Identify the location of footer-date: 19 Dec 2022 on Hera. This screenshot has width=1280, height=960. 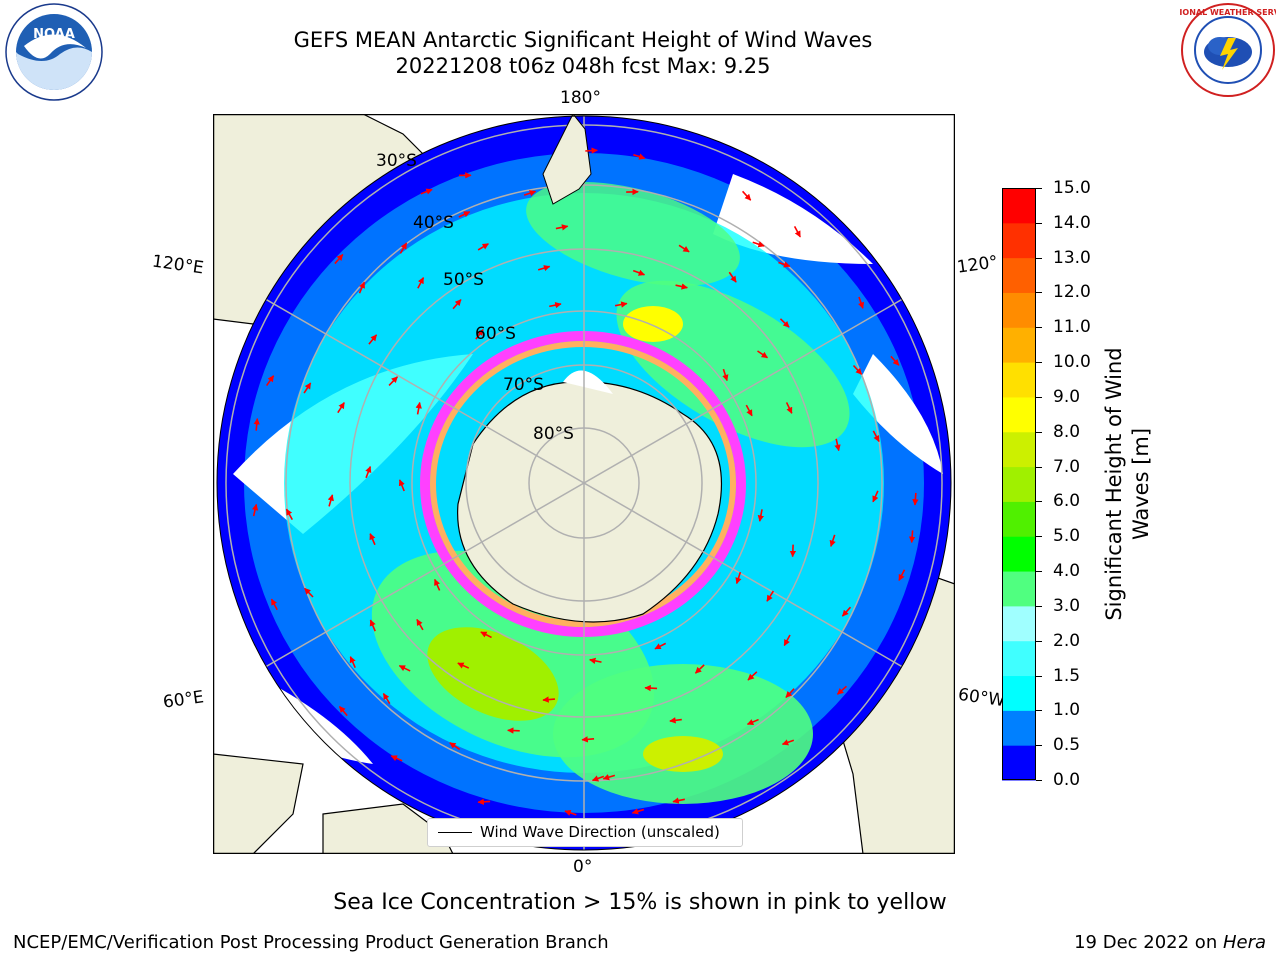
(1170, 942).